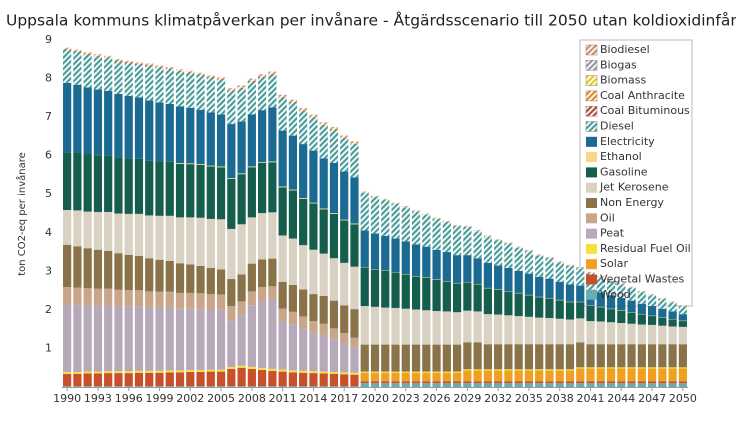 The width and height of the screenshot is (736, 433). I want to click on legend-label: Wood, so click(615, 294).